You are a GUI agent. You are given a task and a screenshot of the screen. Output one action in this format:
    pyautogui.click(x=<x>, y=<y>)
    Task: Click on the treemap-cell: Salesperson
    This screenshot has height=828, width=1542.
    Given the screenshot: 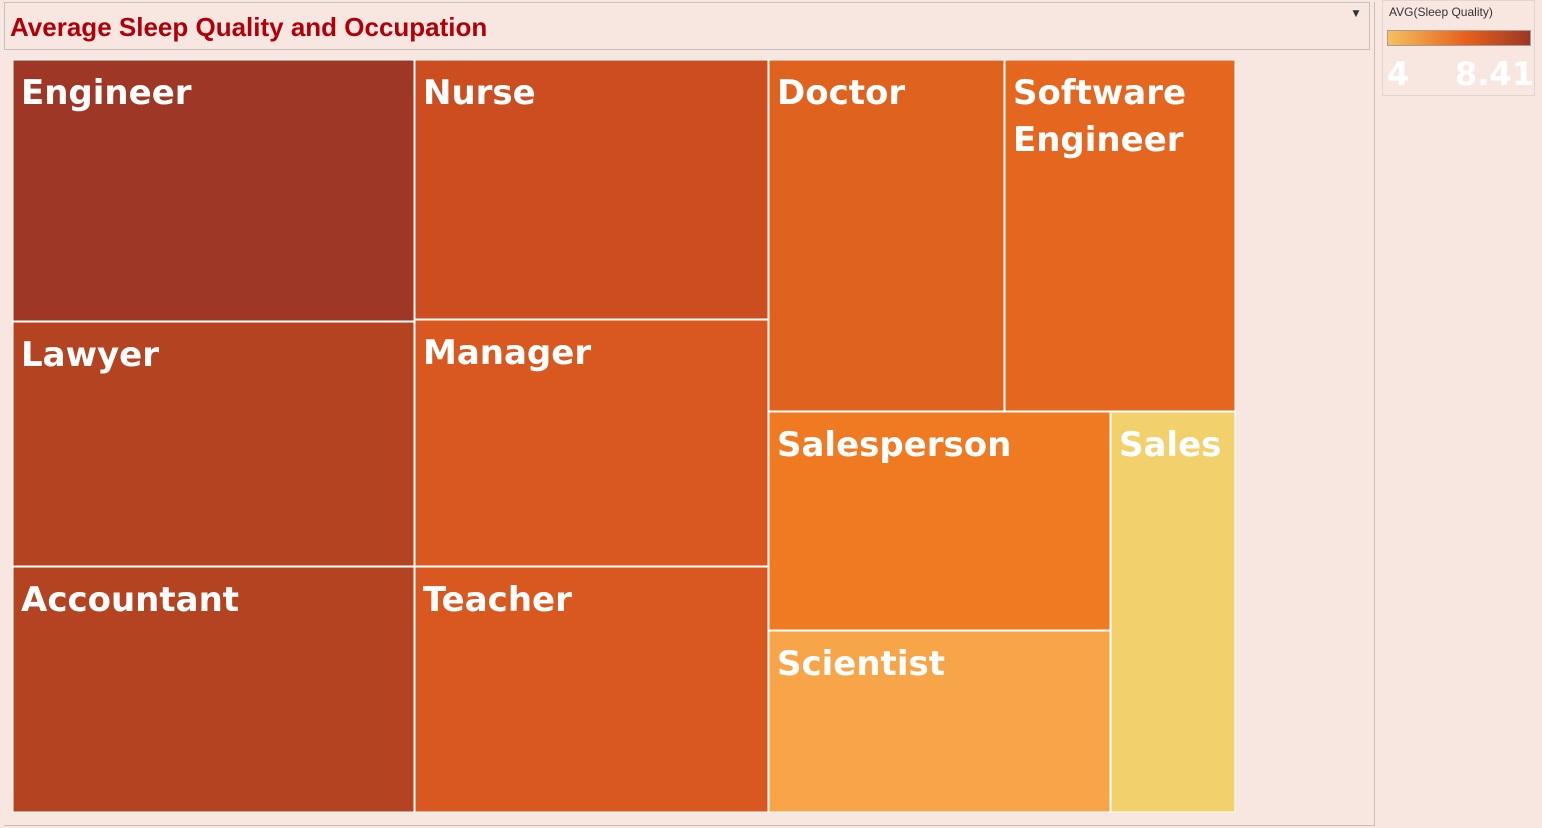 What is the action you would take?
    pyautogui.click(x=939, y=521)
    